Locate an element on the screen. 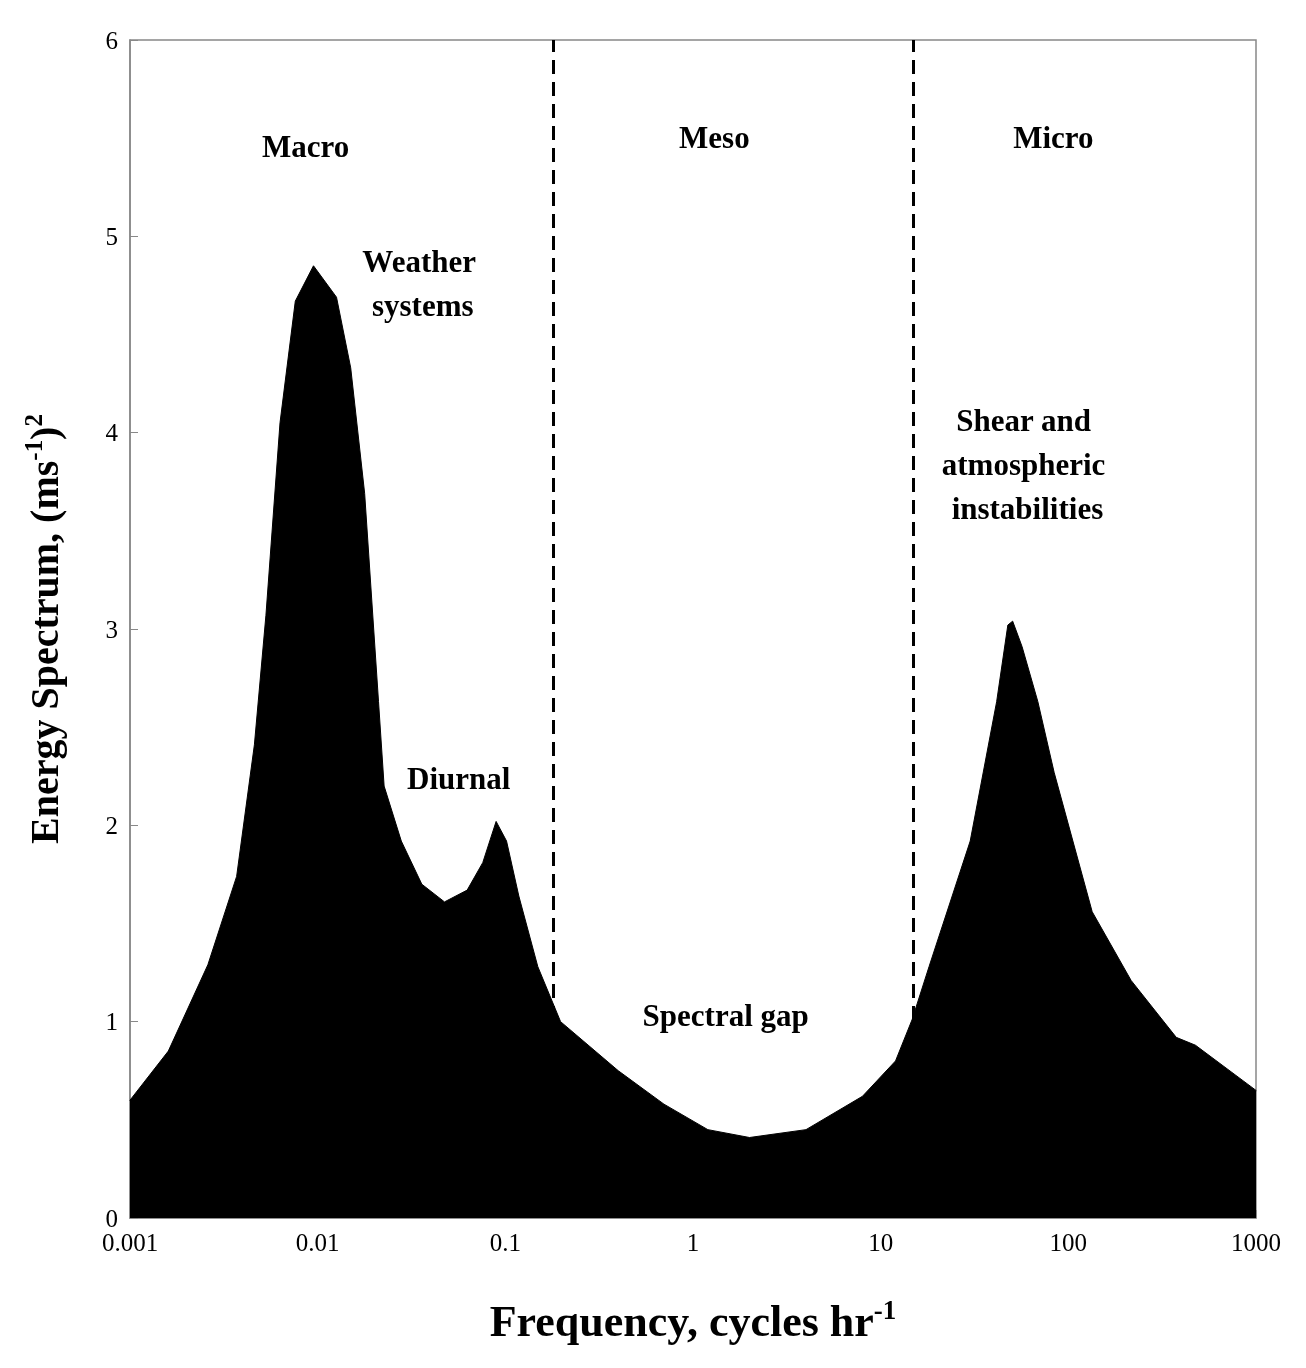 This screenshot has width=1306, height=1368. annotation: Diurnal is located at coordinates (459, 779).